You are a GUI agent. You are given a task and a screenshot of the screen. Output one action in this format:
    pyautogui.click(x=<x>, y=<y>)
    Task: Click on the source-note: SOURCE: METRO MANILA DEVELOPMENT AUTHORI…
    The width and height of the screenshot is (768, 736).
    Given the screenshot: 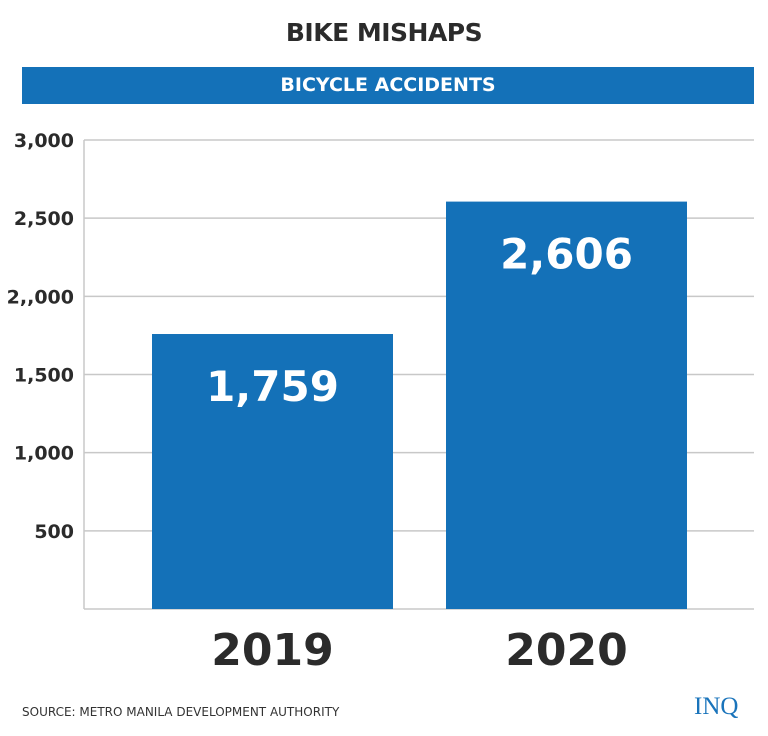 What is the action you would take?
    pyautogui.click(x=181, y=712)
    